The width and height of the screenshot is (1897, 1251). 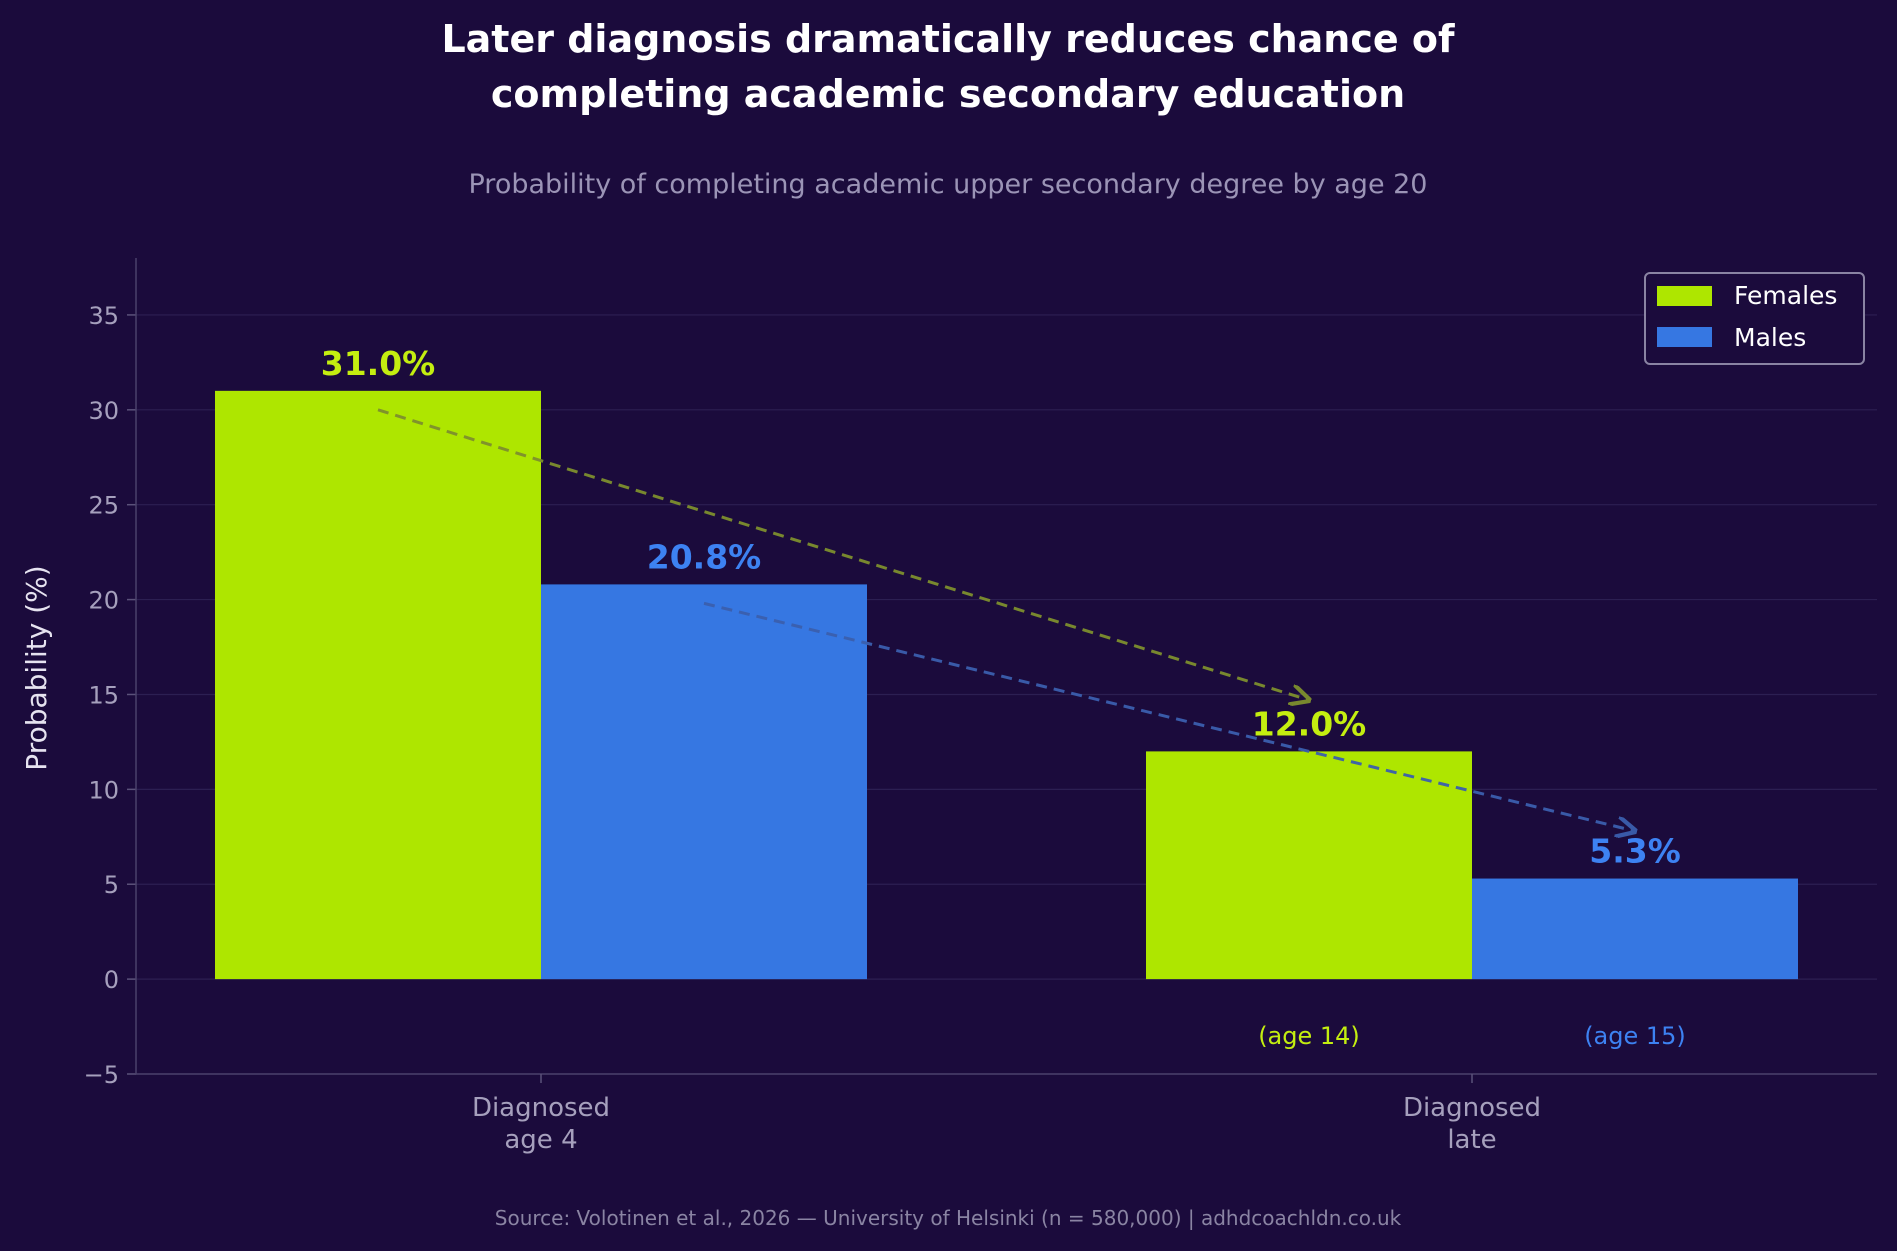 I want to click on trend-arrow-males, so click(x=1169, y=716).